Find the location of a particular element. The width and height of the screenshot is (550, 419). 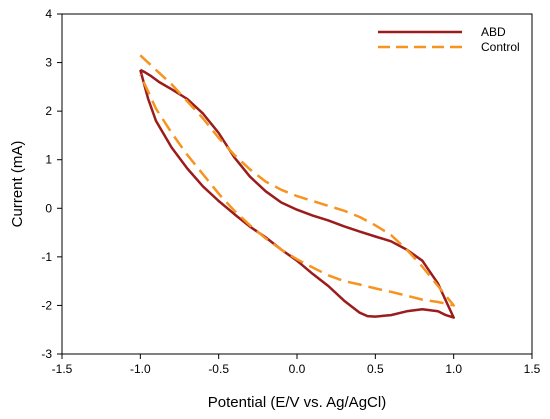

x-axis-title: Potential (E/V vs. Ag/AgCl) is located at coordinates (297, 402).